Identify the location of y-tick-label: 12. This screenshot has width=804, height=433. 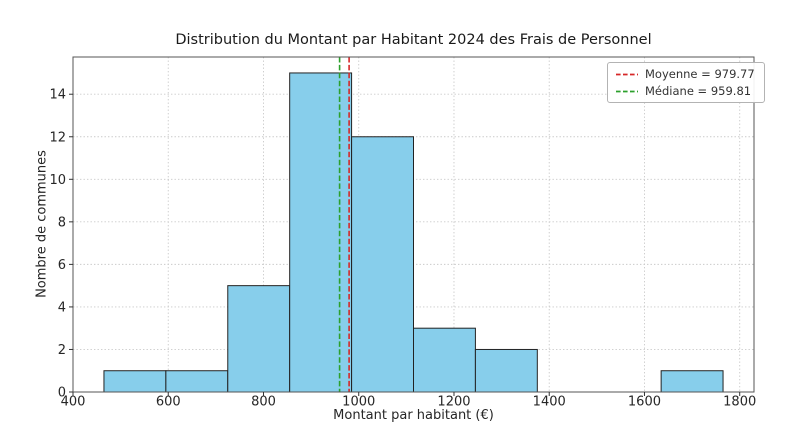
(57, 137).